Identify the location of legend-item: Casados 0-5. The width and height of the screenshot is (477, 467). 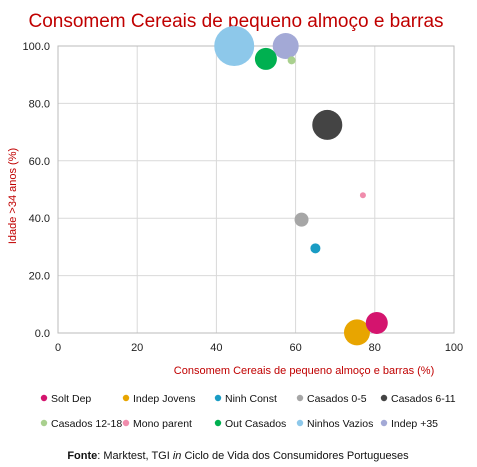
(331, 399).